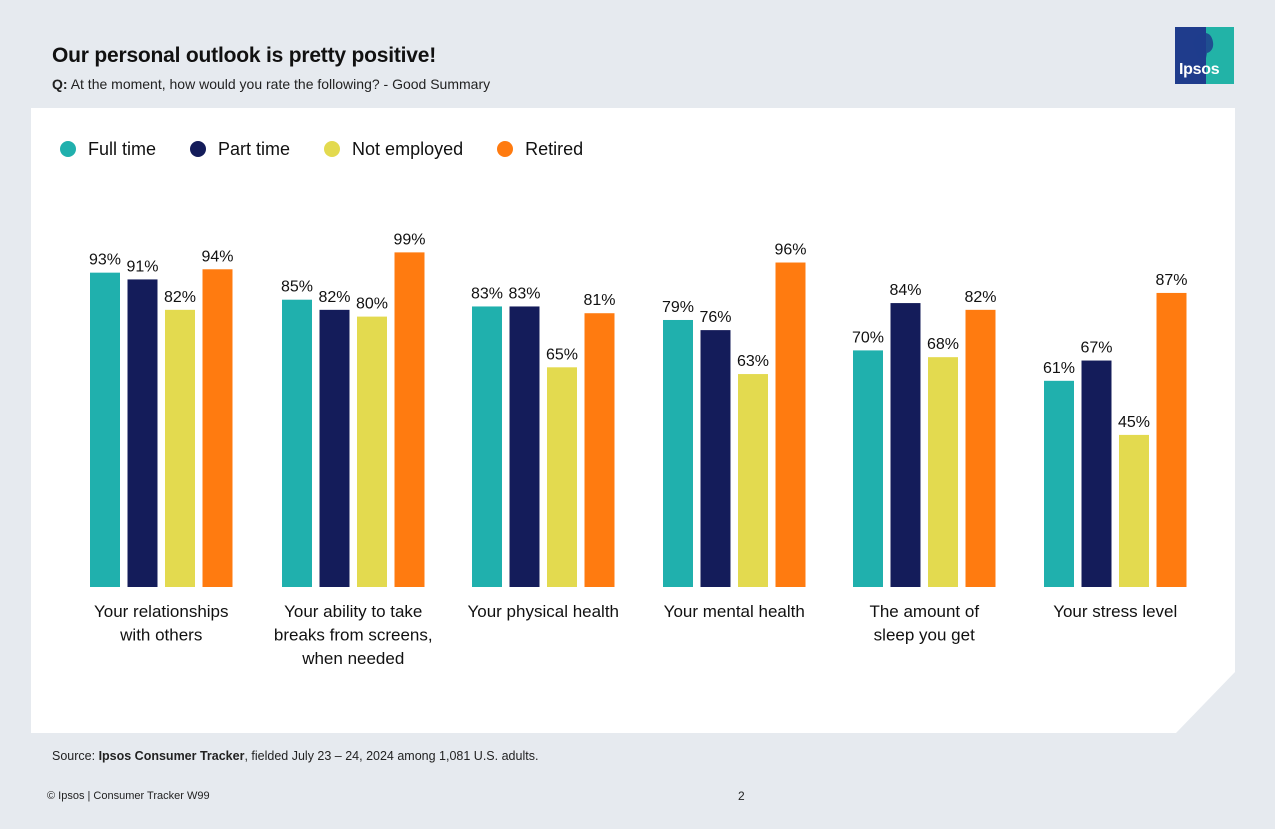 This screenshot has width=1275, height=829. I want to click on data-label-retired-1: 94%, so click(217, 256).